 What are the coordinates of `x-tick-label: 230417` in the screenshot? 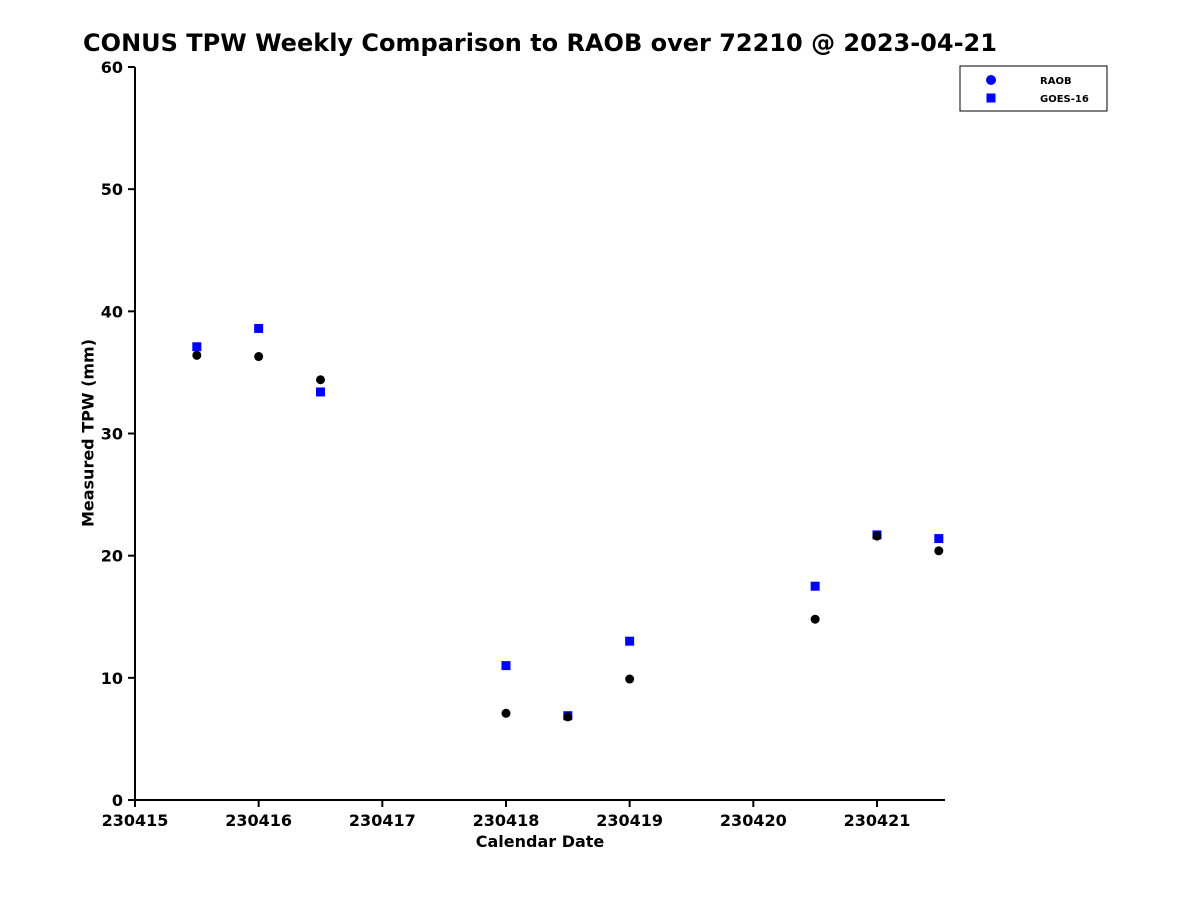 It's located at (382, 820).